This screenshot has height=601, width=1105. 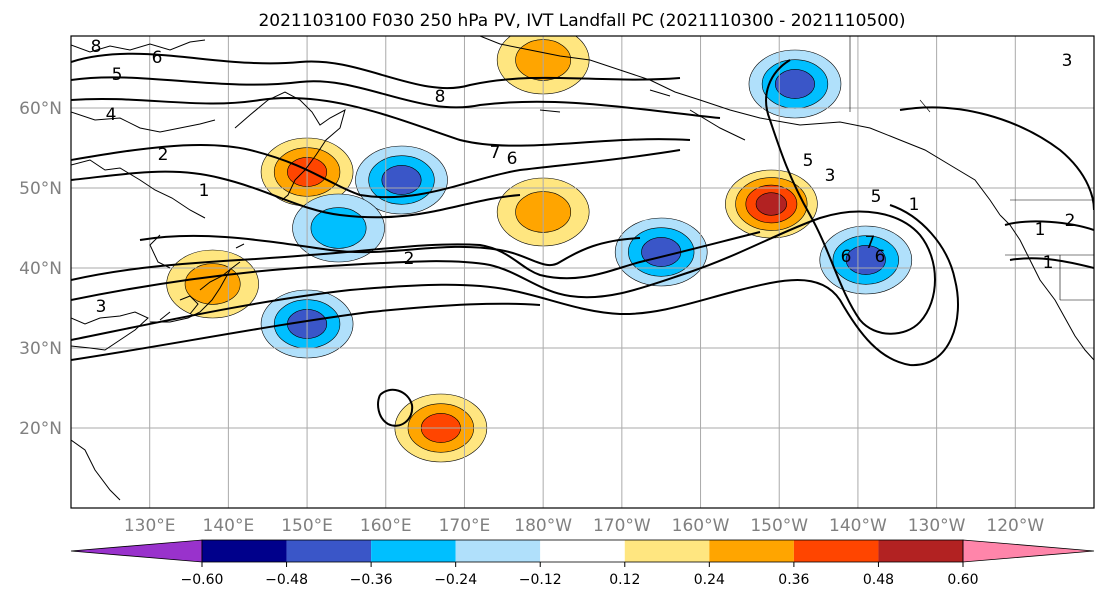 What do you see at coordinates (858, 526) in the screenshot?
I see `x-tick-label: 140°W` at bounding box center [858, 526].